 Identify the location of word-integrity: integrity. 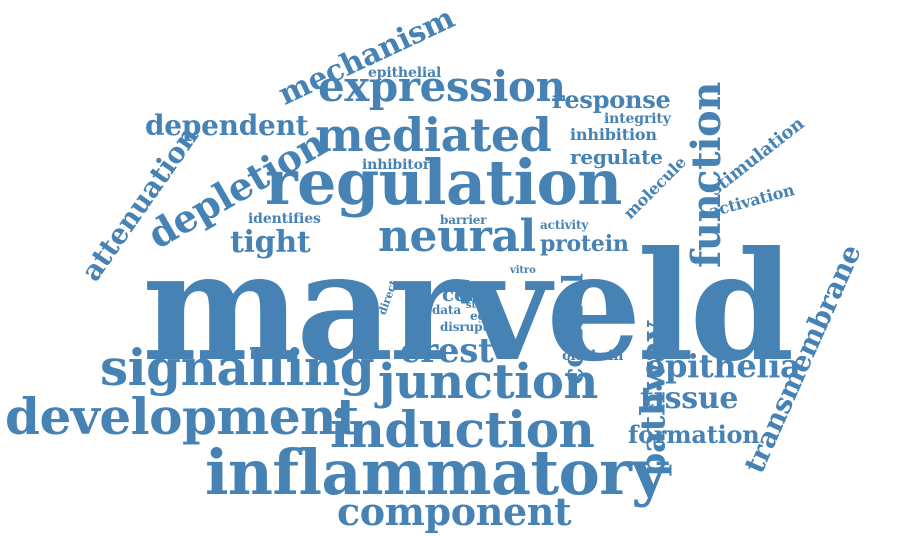
(637, 119).